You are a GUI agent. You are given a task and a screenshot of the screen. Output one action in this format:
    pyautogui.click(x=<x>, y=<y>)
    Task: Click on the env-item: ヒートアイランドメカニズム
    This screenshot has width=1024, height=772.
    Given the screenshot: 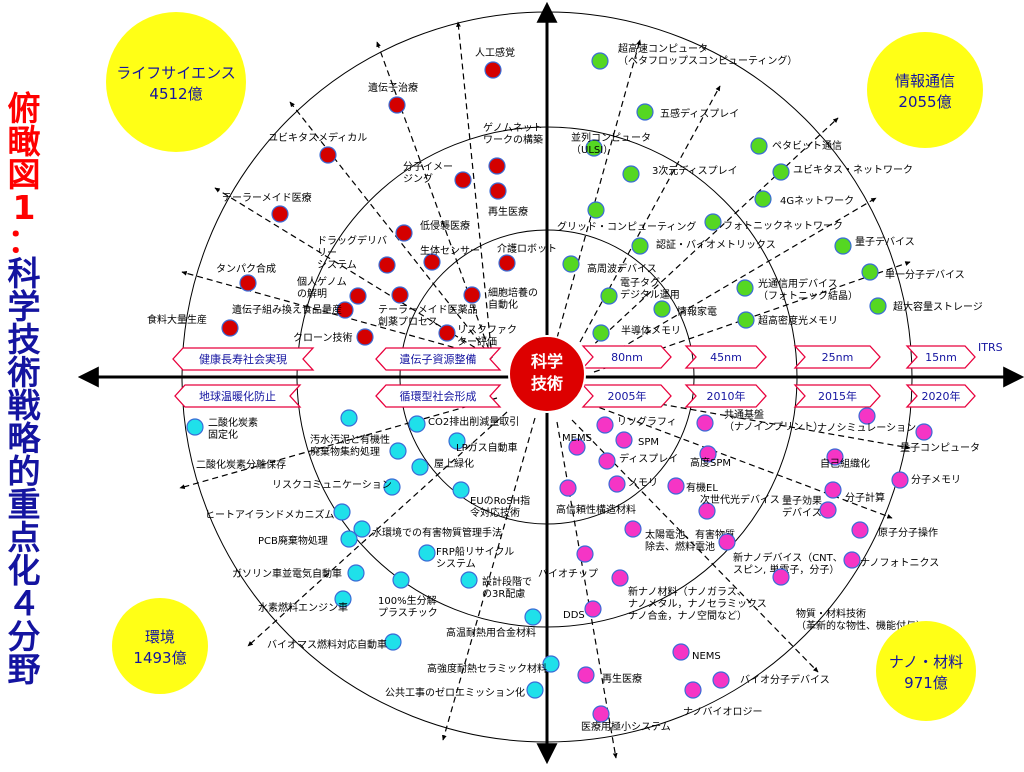 What is the action you would take?
    pyautogui.click(x=278, y=512)
    